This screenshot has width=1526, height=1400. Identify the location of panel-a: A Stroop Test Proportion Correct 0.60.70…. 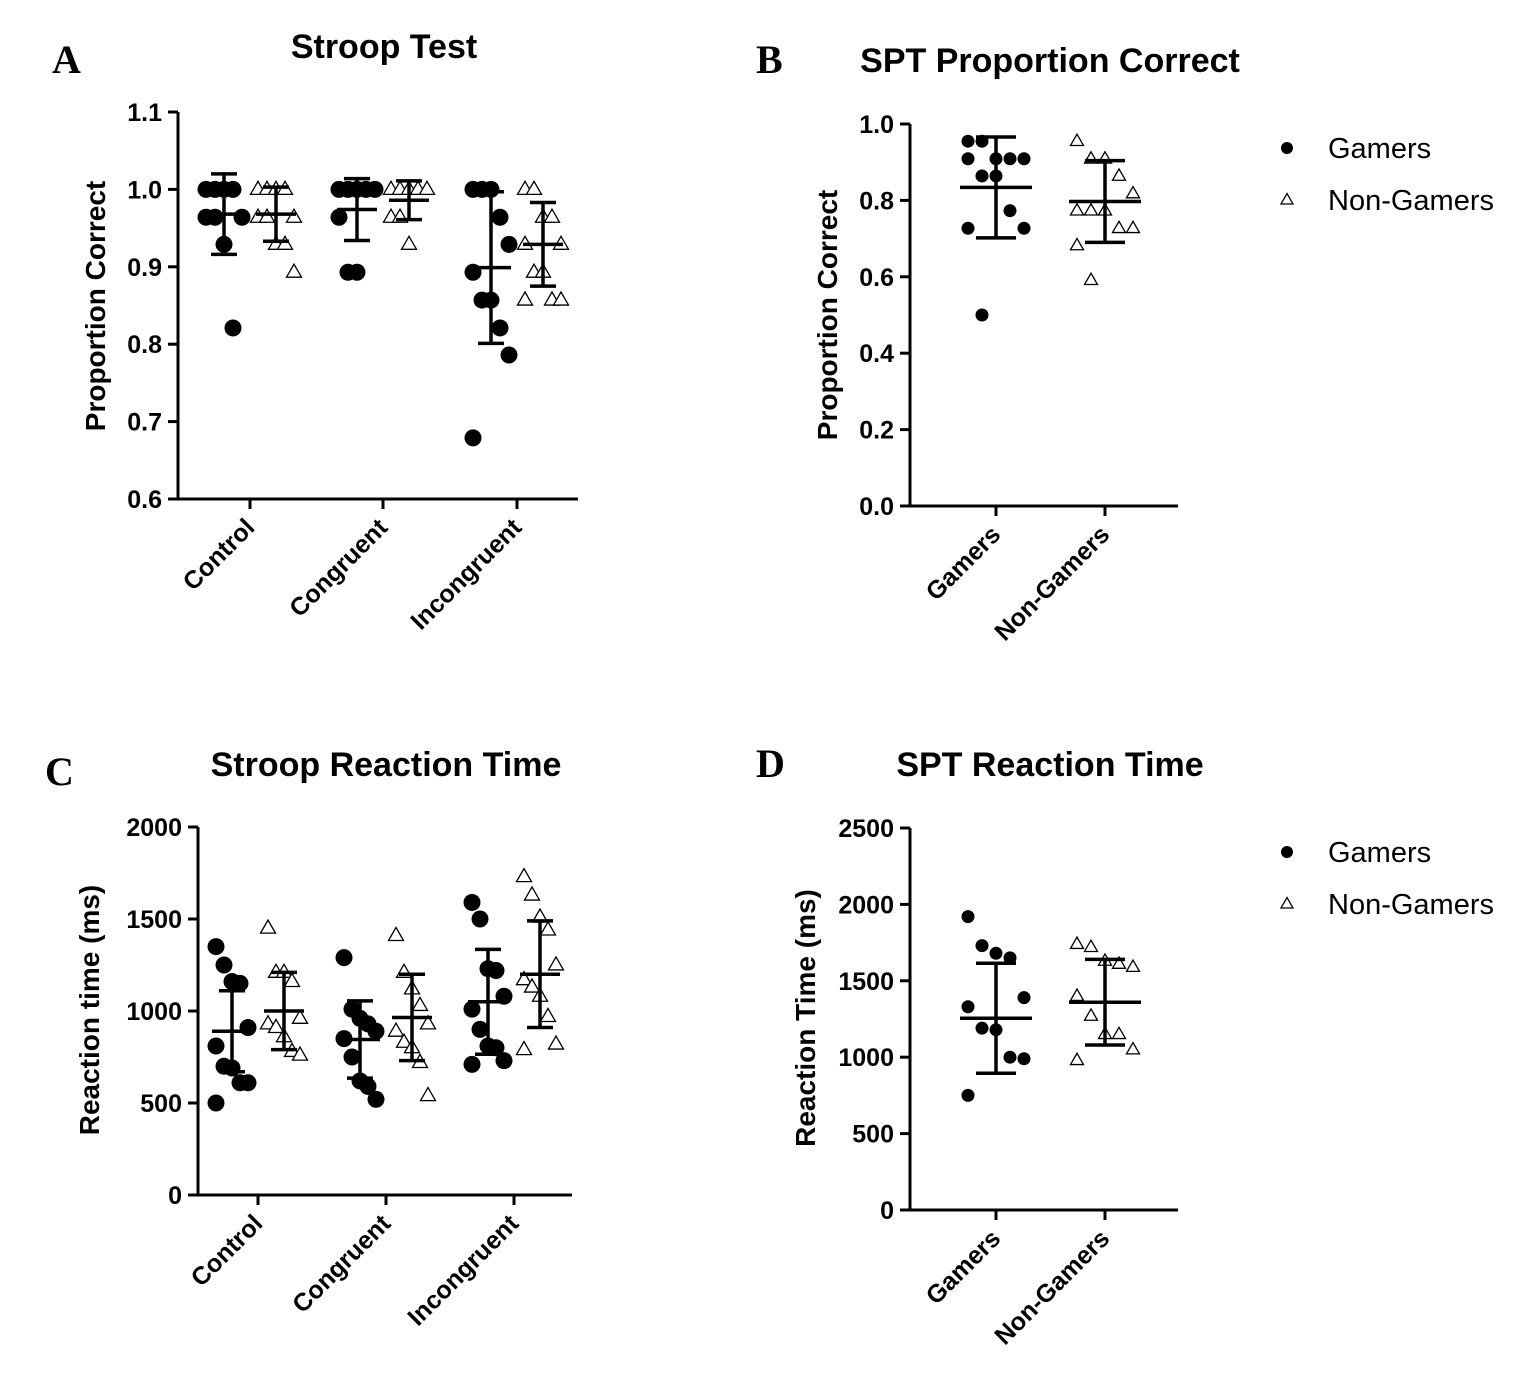
(315, 331).